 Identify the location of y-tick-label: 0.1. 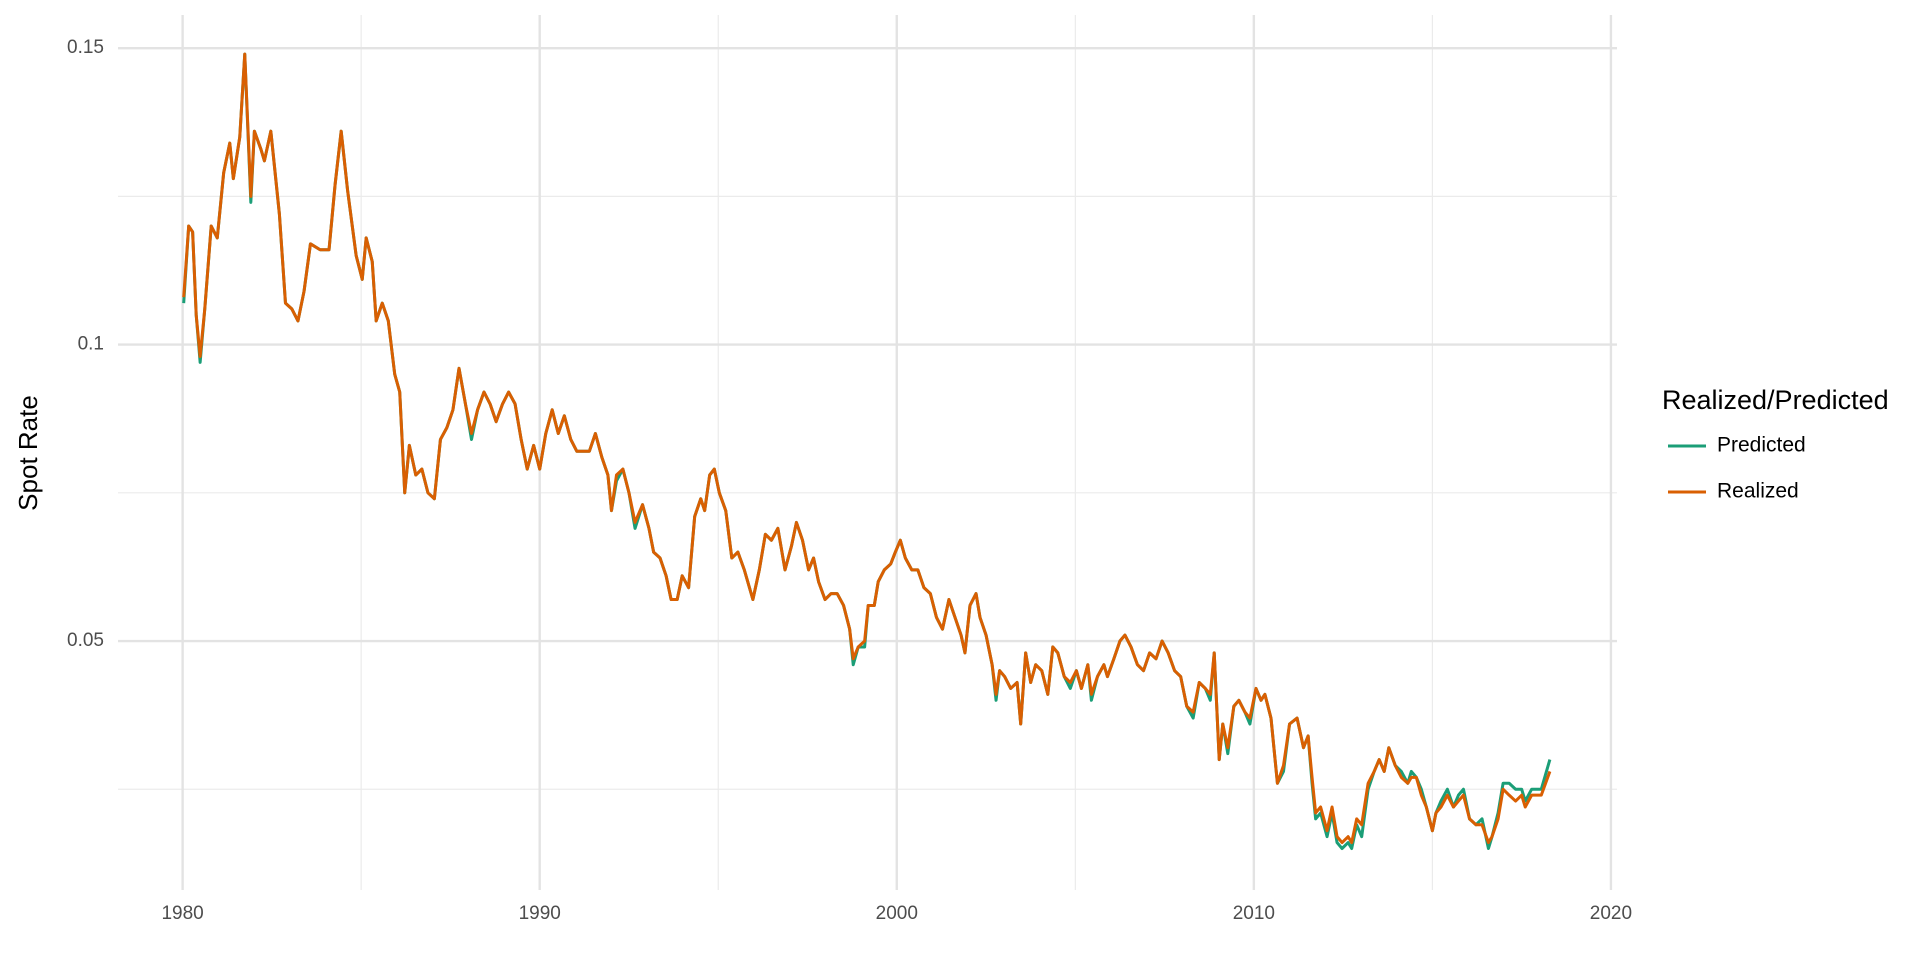
(91, 344).